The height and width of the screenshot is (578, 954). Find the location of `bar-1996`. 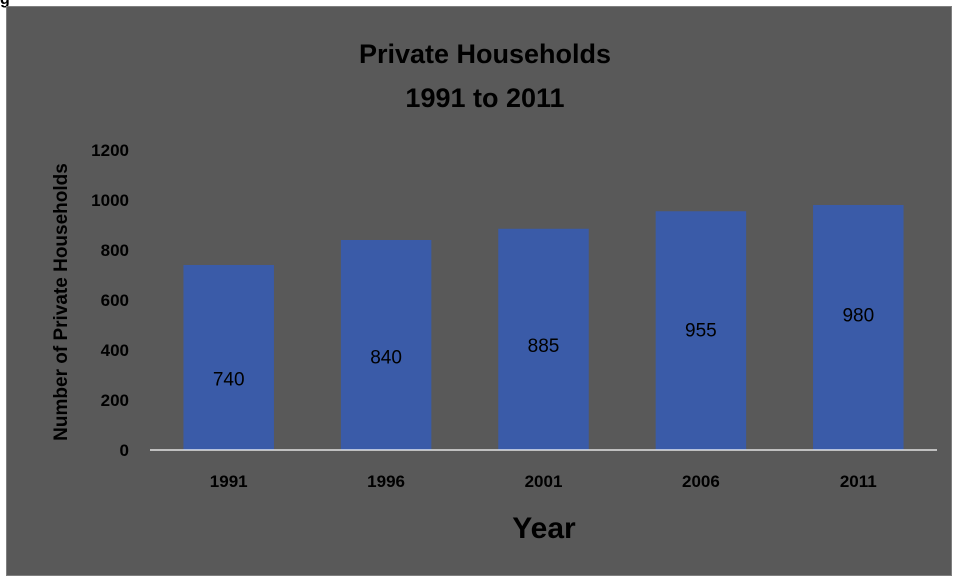

bar-1996 is located at coordinates (386, 345).